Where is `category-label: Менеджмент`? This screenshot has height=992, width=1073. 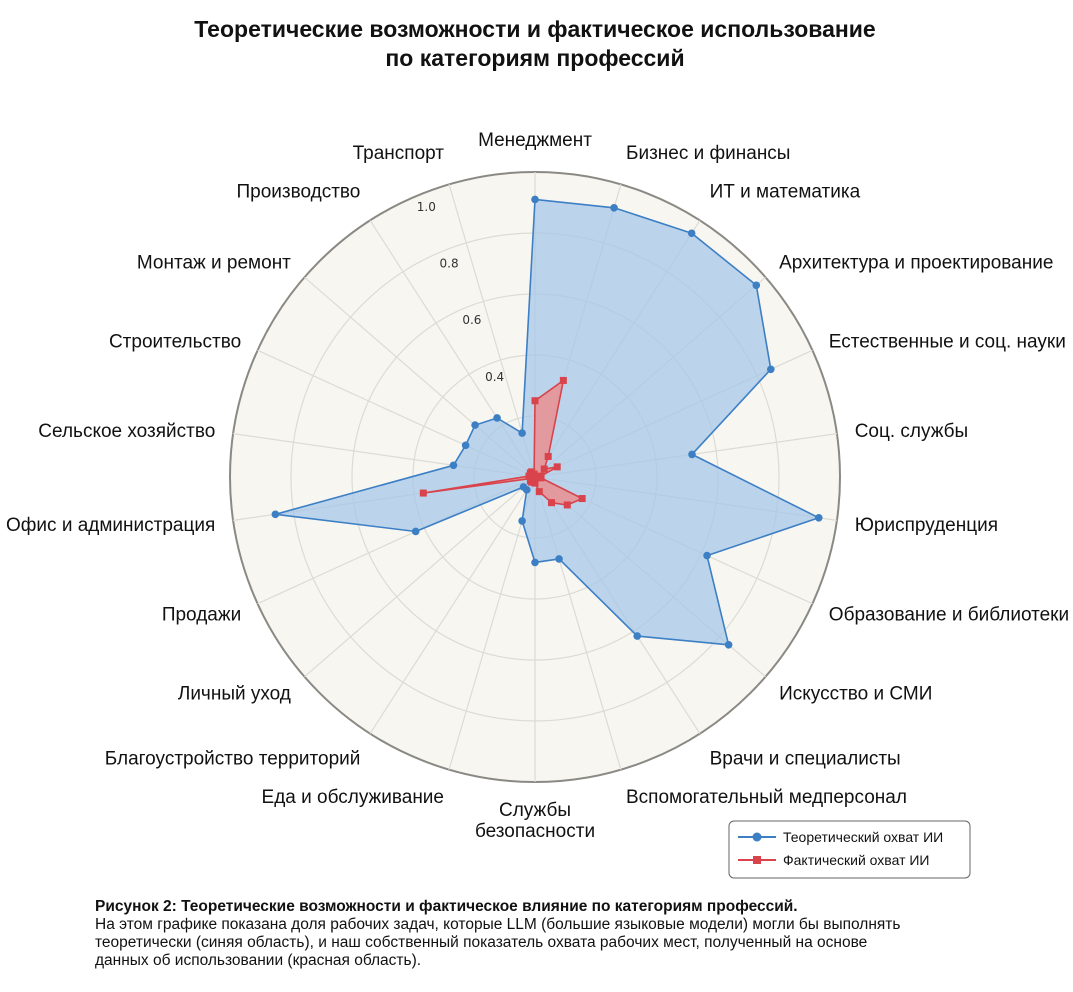 category-label: Менеджмент is located at coordinates (535, 140).